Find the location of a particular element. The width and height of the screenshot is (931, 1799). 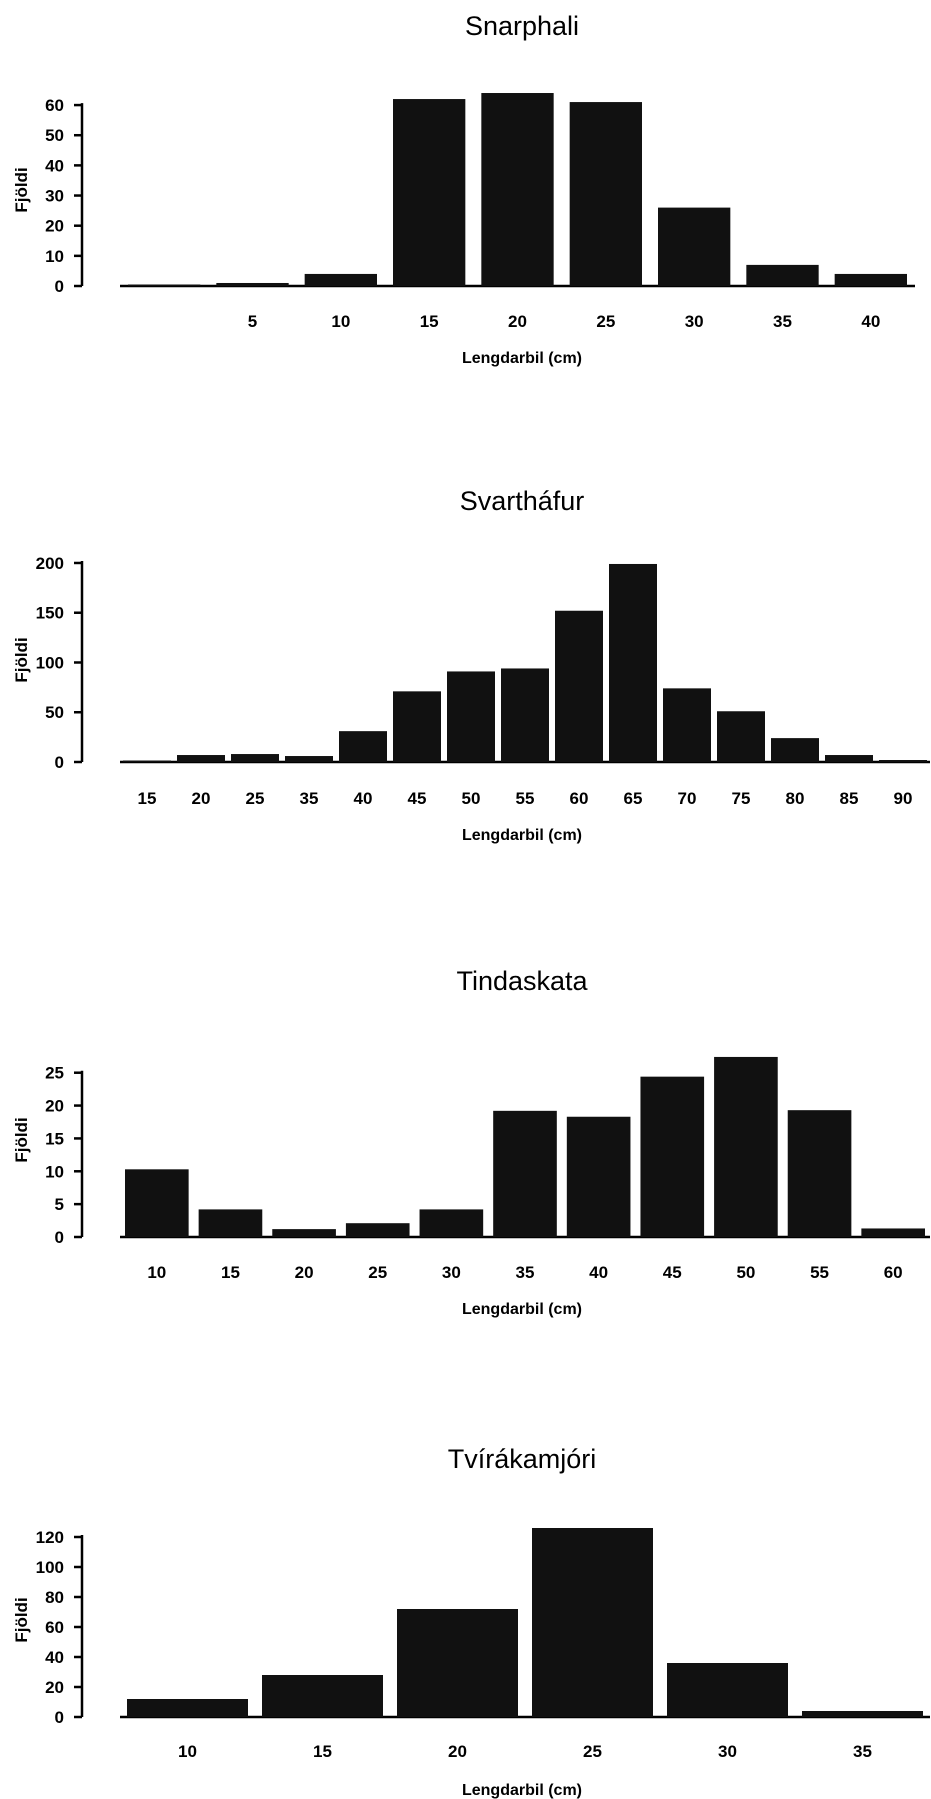

chart-title: Tindaskata is located at coordinates (522, 981).